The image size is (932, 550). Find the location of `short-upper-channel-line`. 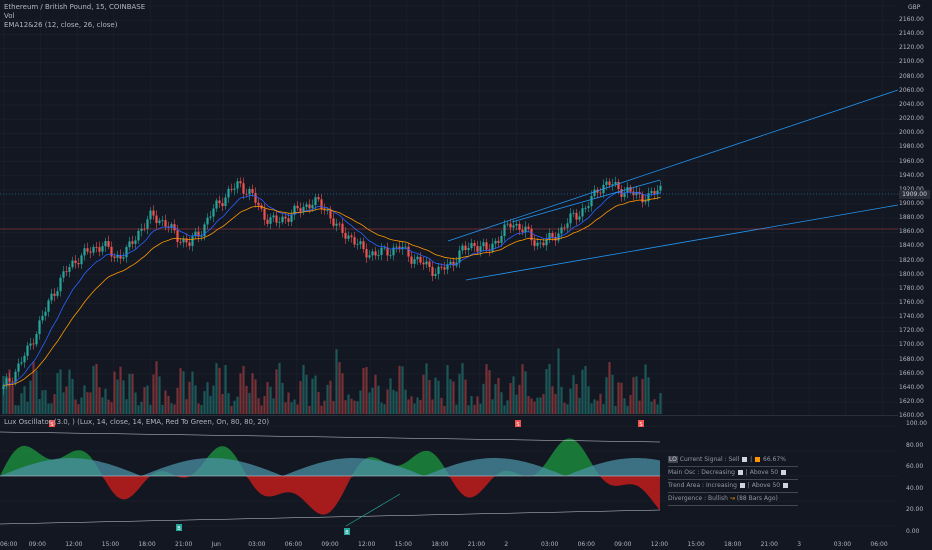

short-upper-channel-line is located at coordinates (586, 201).